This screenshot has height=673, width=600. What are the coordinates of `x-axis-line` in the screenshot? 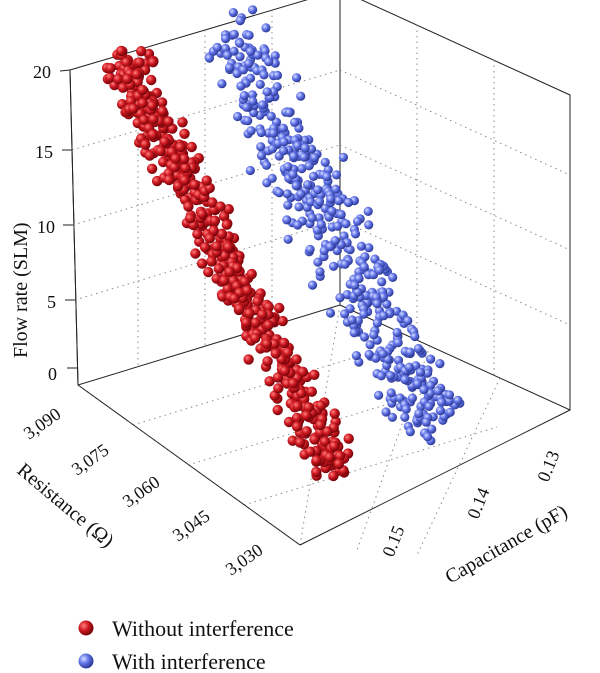 It's located at (189, 465).